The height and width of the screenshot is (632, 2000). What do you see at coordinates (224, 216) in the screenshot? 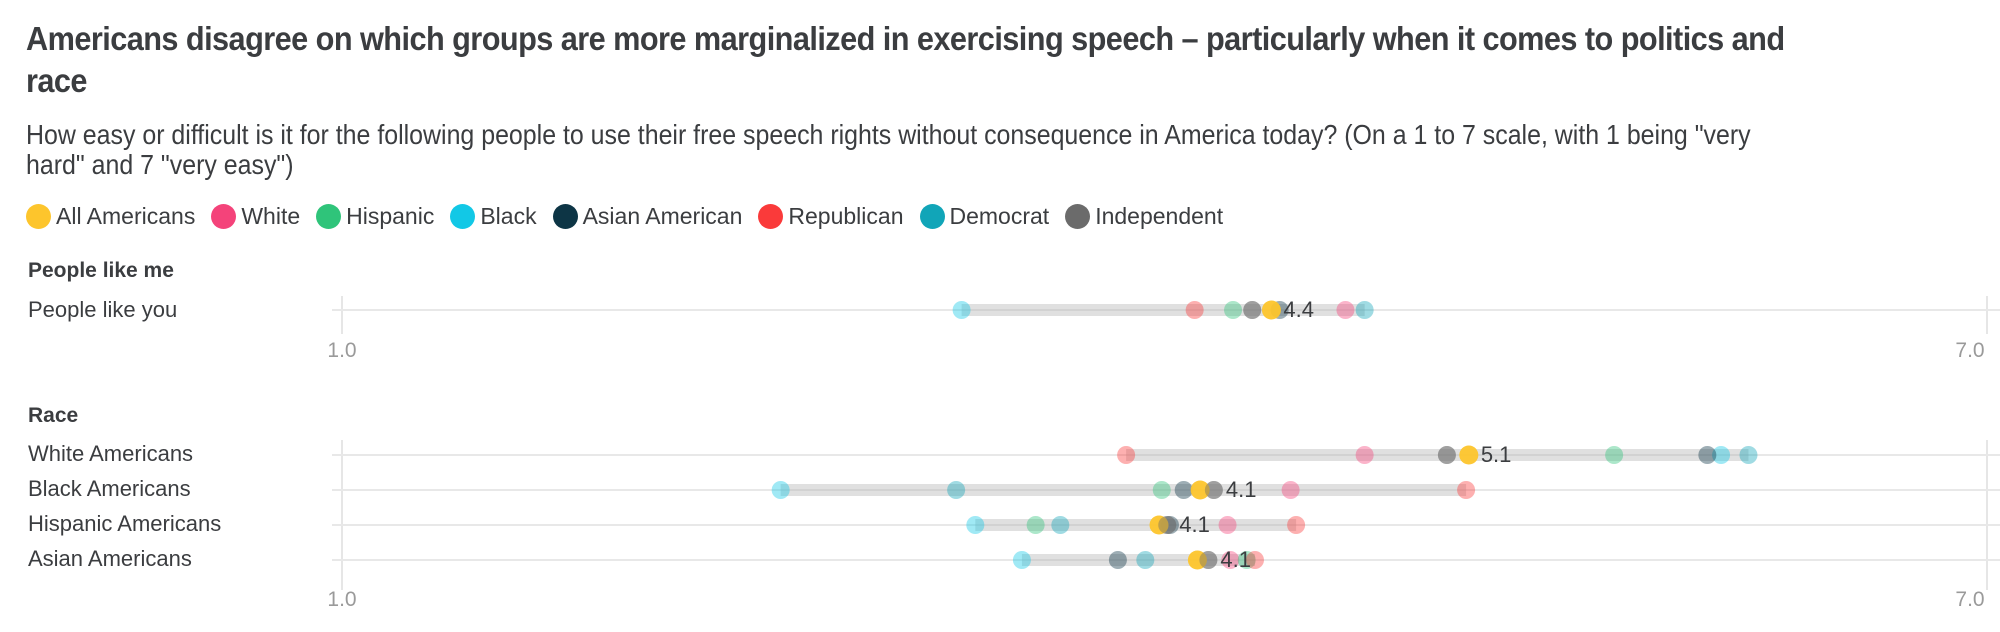
I see `legend-swatch-white` at bounding box center [224, 216].